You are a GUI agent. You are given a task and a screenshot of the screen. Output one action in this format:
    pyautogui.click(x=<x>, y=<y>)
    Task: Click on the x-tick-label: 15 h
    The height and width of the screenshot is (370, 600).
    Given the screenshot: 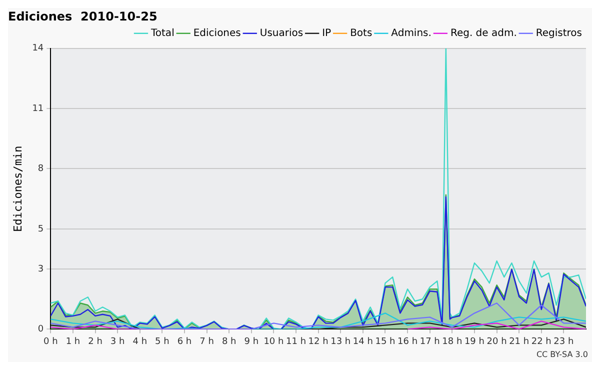 What is the action you would take?
    pyautogui.click(x=385, y=341)
    